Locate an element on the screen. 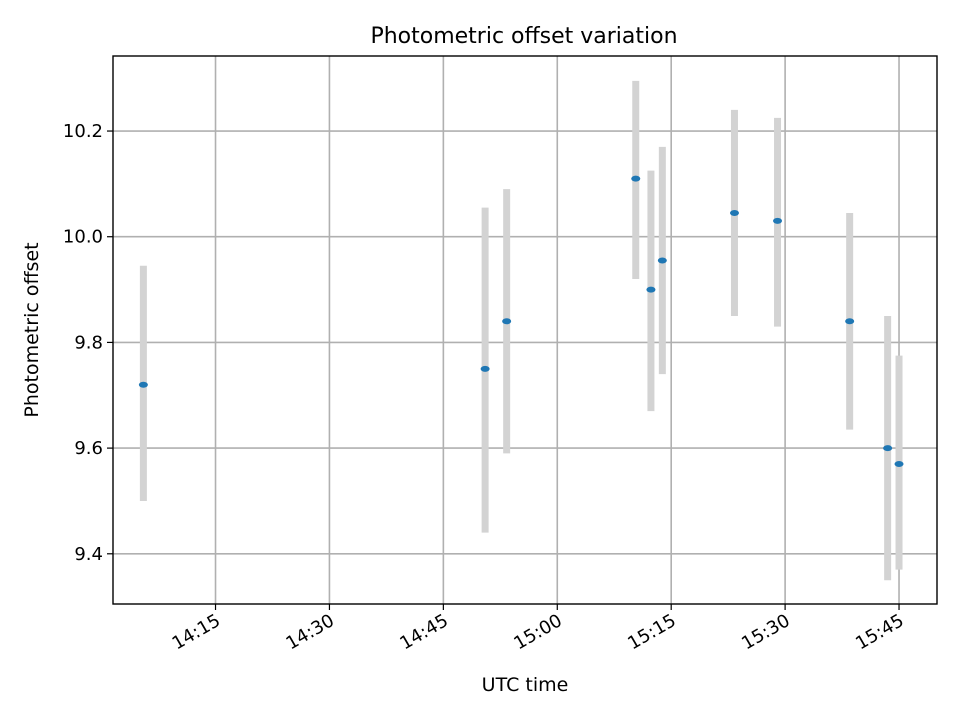 This screenshot has height=720, width=960. y-tick-label: 10.0 is located at coordinates (83, 237).